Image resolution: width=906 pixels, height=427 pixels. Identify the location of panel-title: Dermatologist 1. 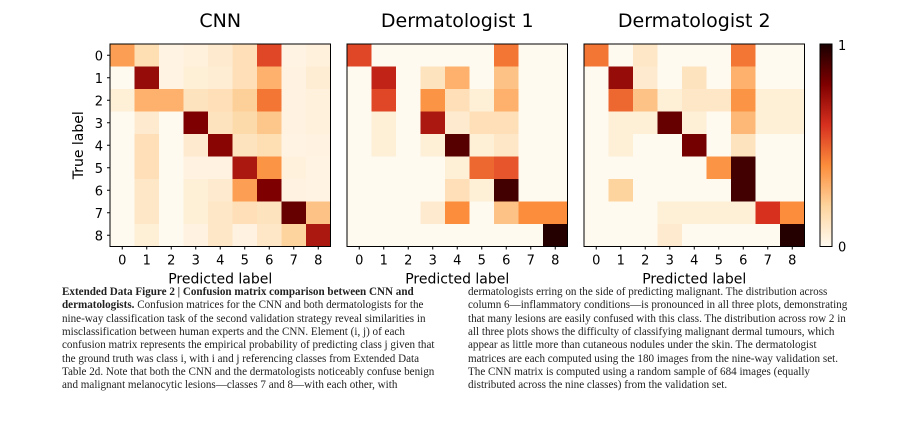
(457, 21).